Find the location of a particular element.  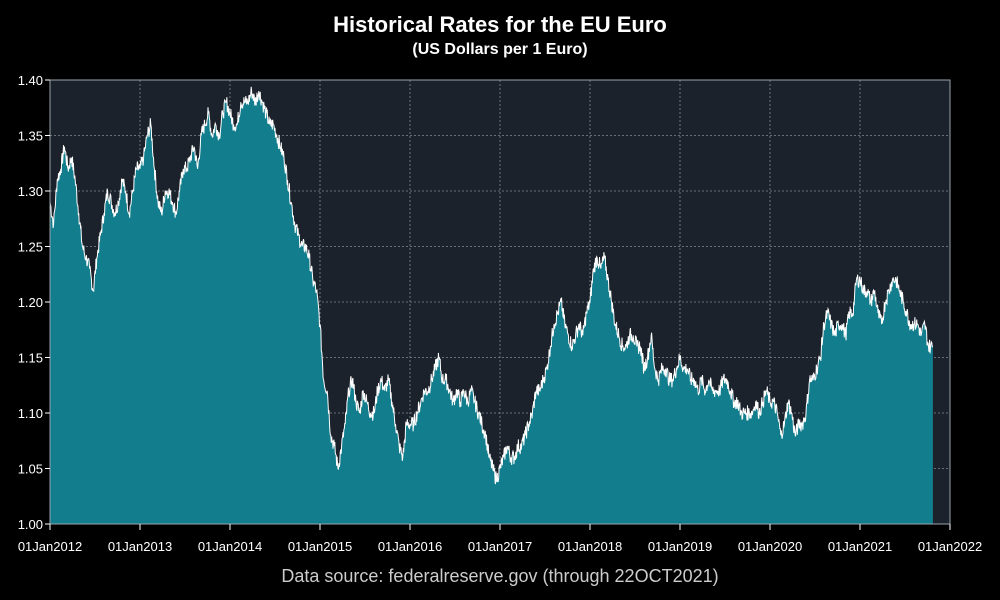

y-tick-label: 1.35 is located at coordinates (30, 136).